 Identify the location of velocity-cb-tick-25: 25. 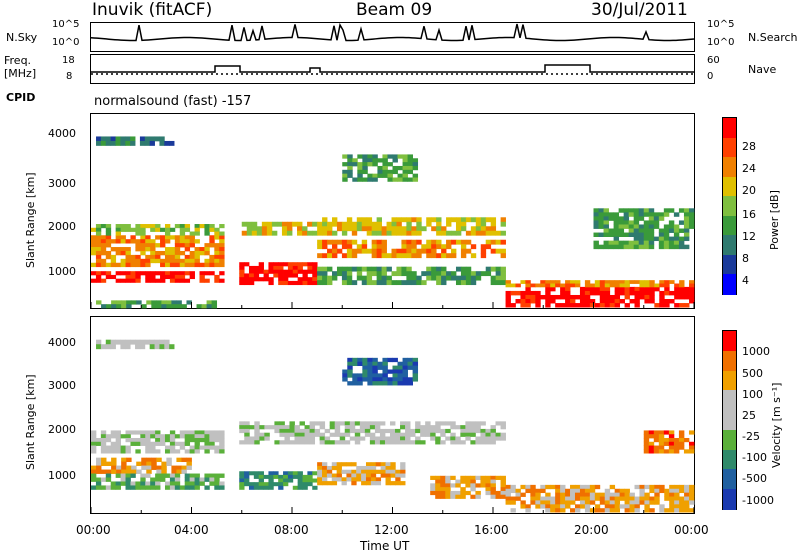
(749, 415).